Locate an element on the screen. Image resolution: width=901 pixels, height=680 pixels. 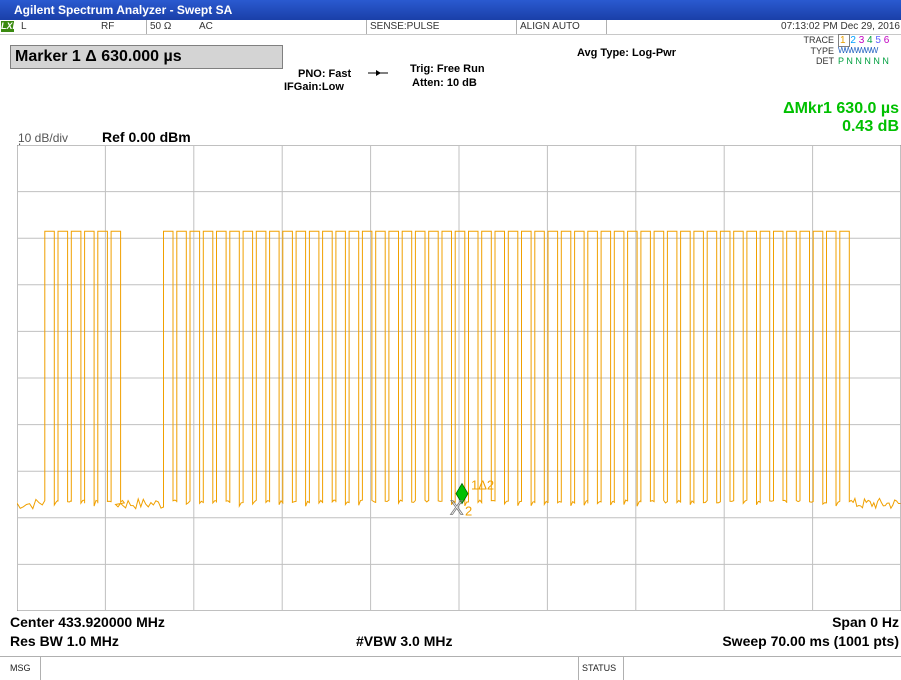
align-indicator: ALIGN AUTO is located at coordinates (563, 27).